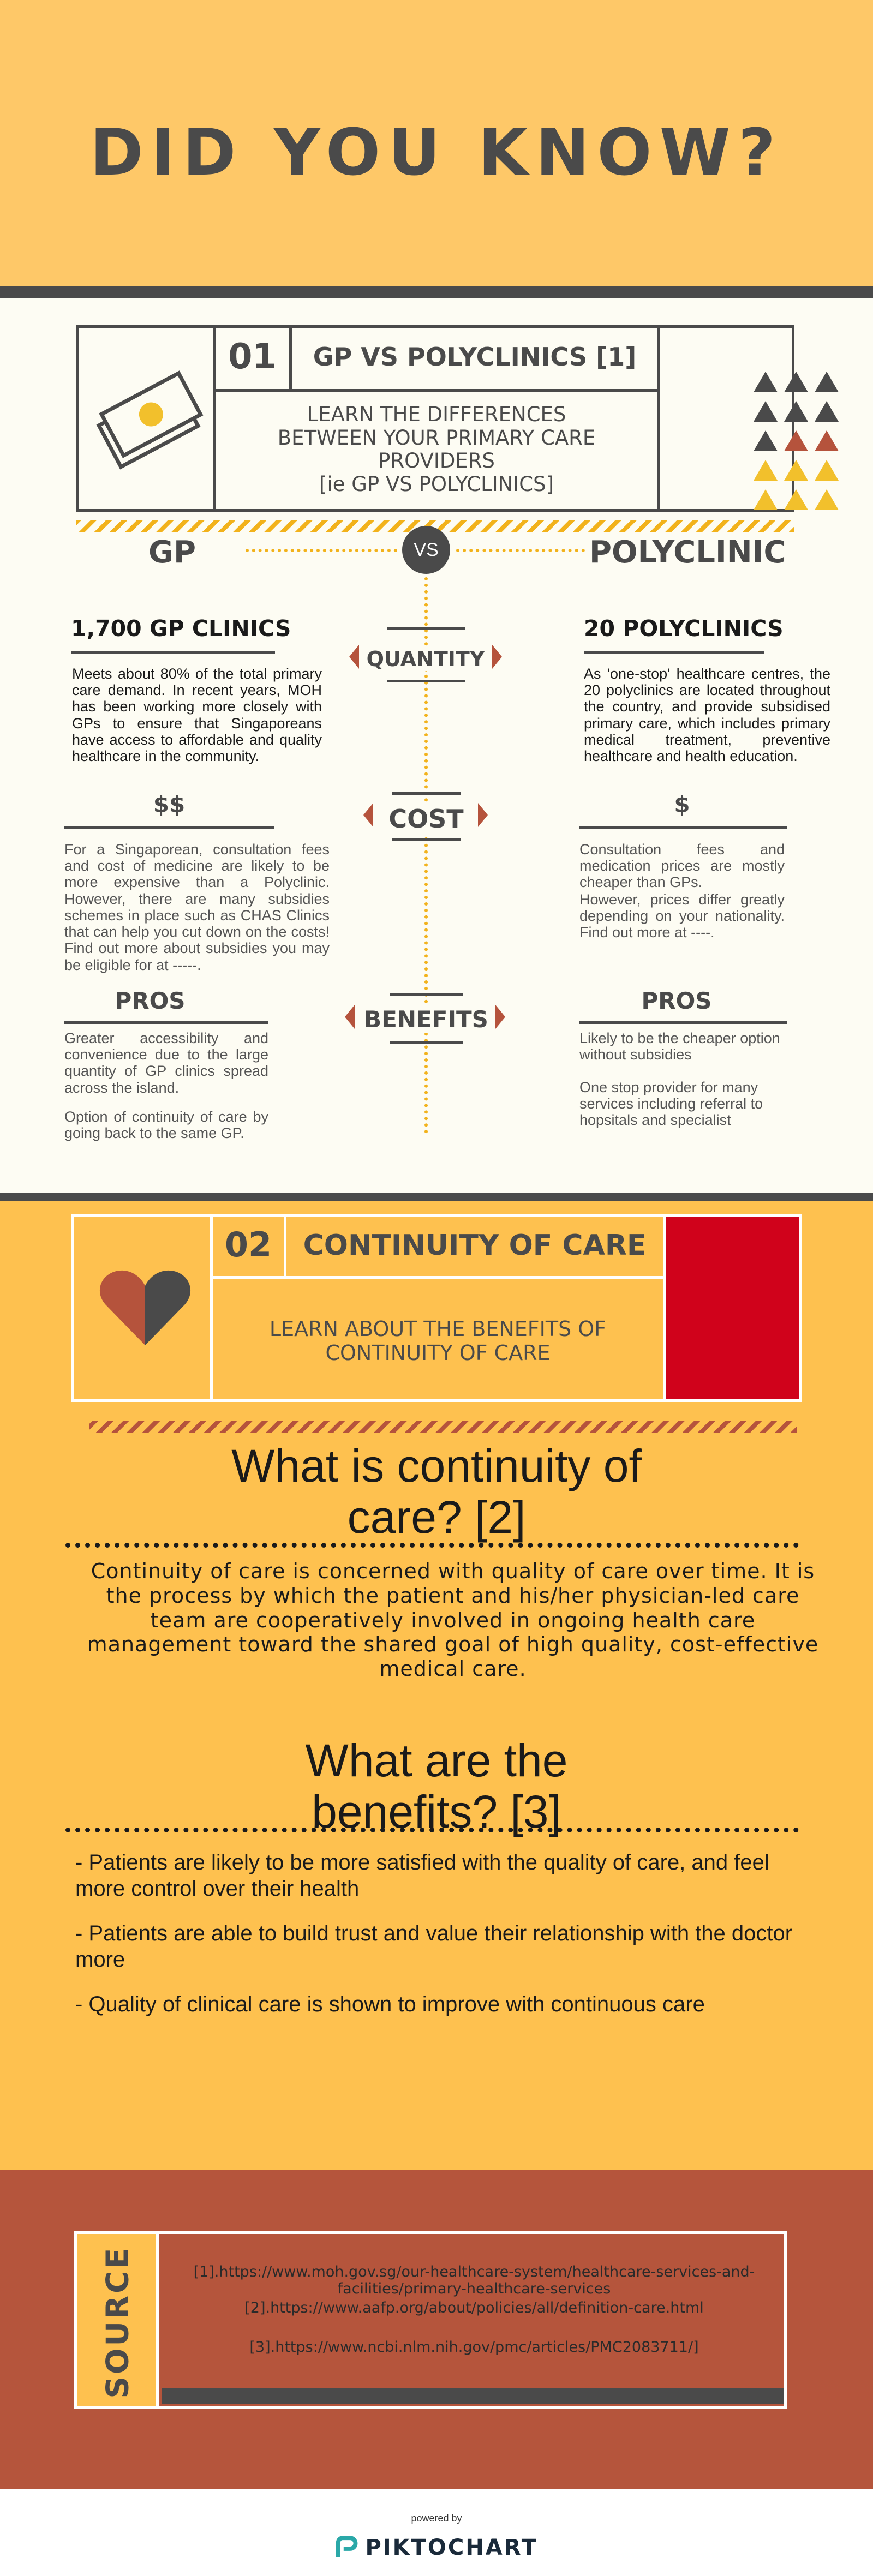  I want to click on polyclinic-label: POLYCLINIC, so click(687, 552).